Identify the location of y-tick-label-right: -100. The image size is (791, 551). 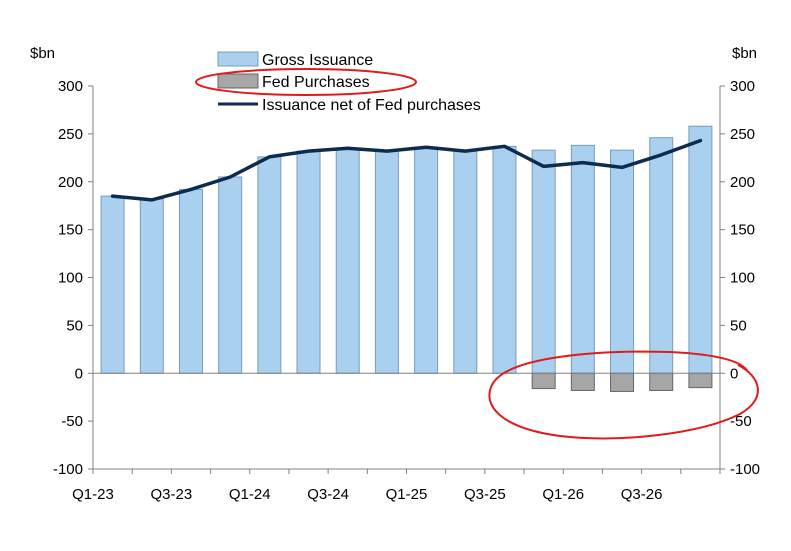
(745, 469).